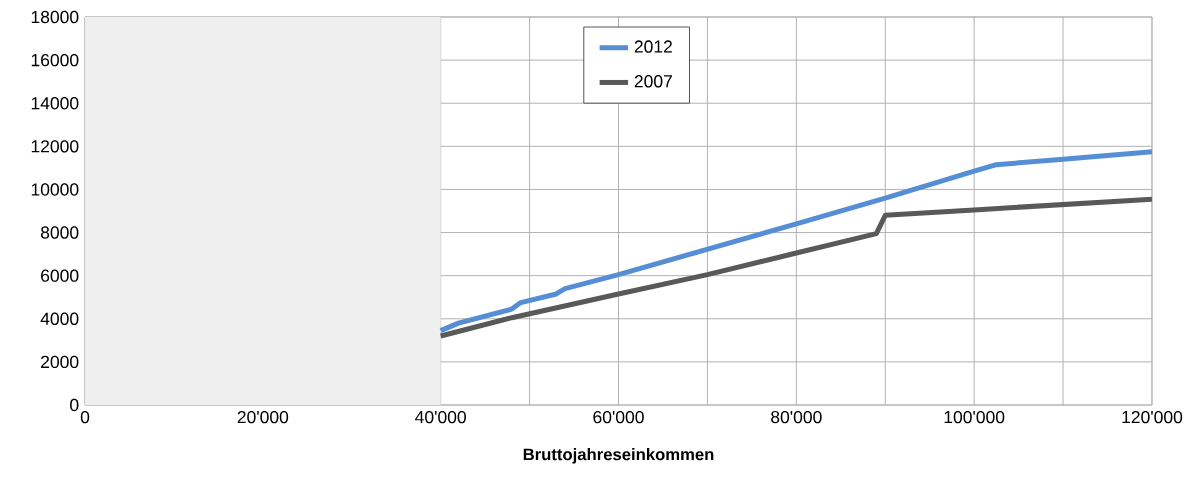 This screenshot has height=486, width=1196. What do you see at coordinates (55, 60) in the screenshot?
I see `y-tick-label: 16000` at bounding box center [55, 60].